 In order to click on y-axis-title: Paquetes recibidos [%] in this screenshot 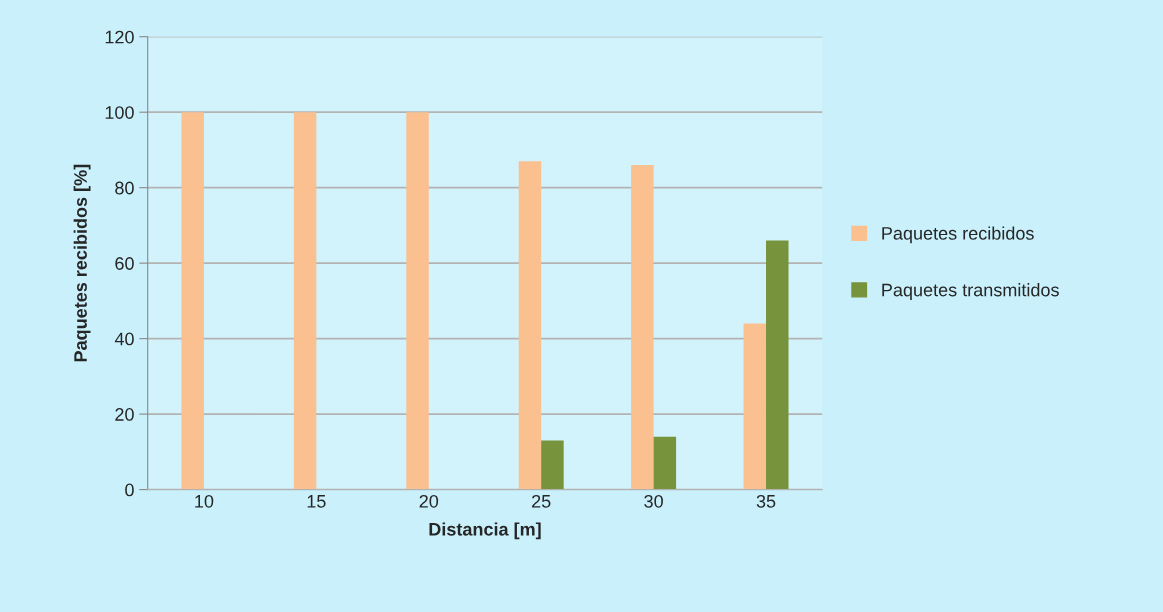, I will do `click(82, 263)`.